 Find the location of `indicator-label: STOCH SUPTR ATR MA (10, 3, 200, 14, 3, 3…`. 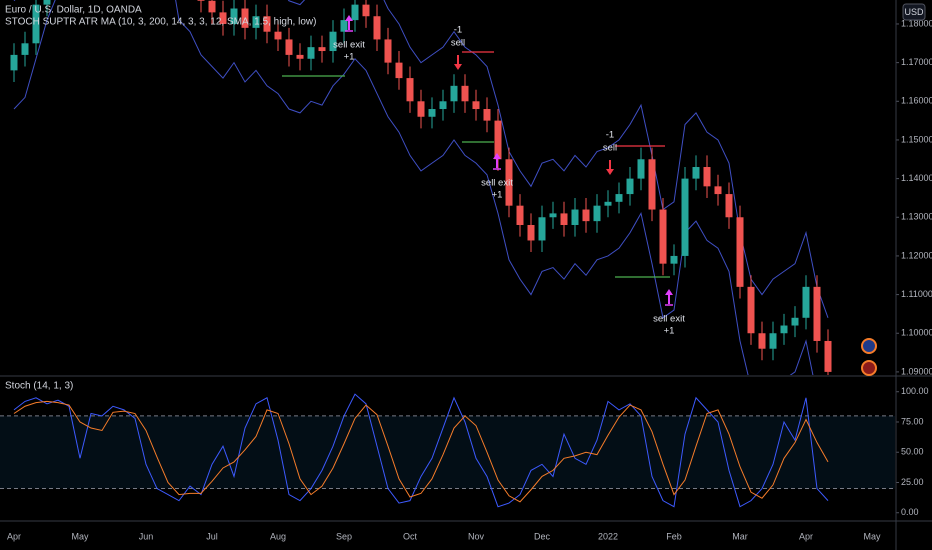

indicator-label: STOCH SUPTR ATR MA (10, 3, 200, 14, 3, 3… is located at coordinates (160, 22).